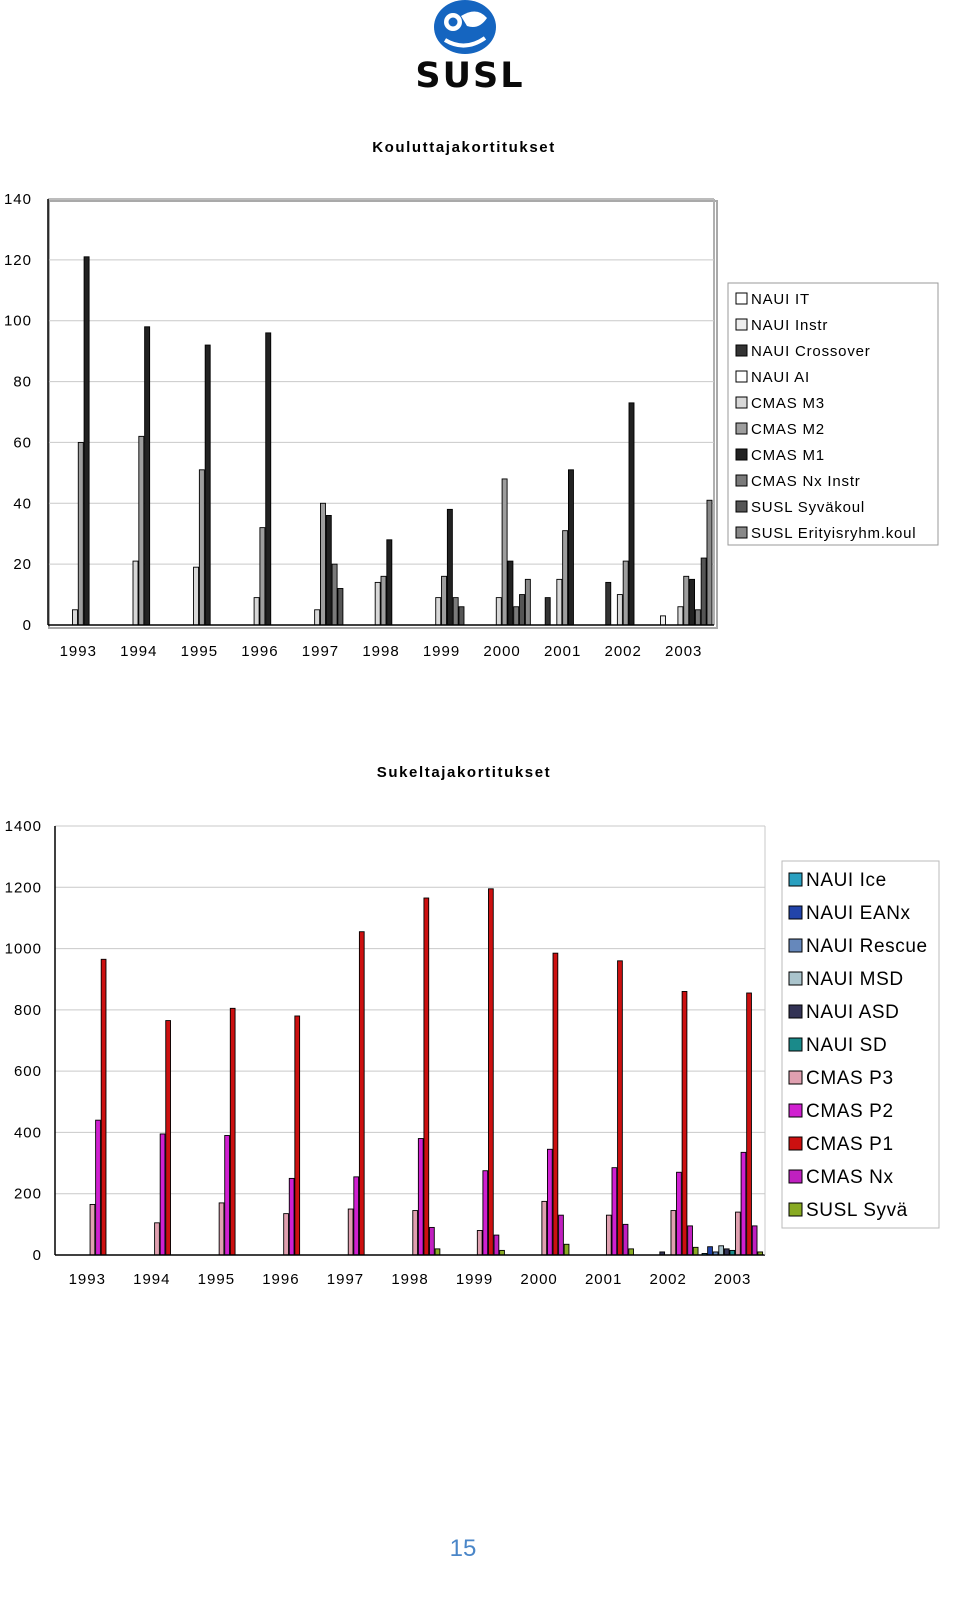 The width and height of the screenshot is (960, 1602). I want to click on x-tick-label: 1996, so click(259, 651).